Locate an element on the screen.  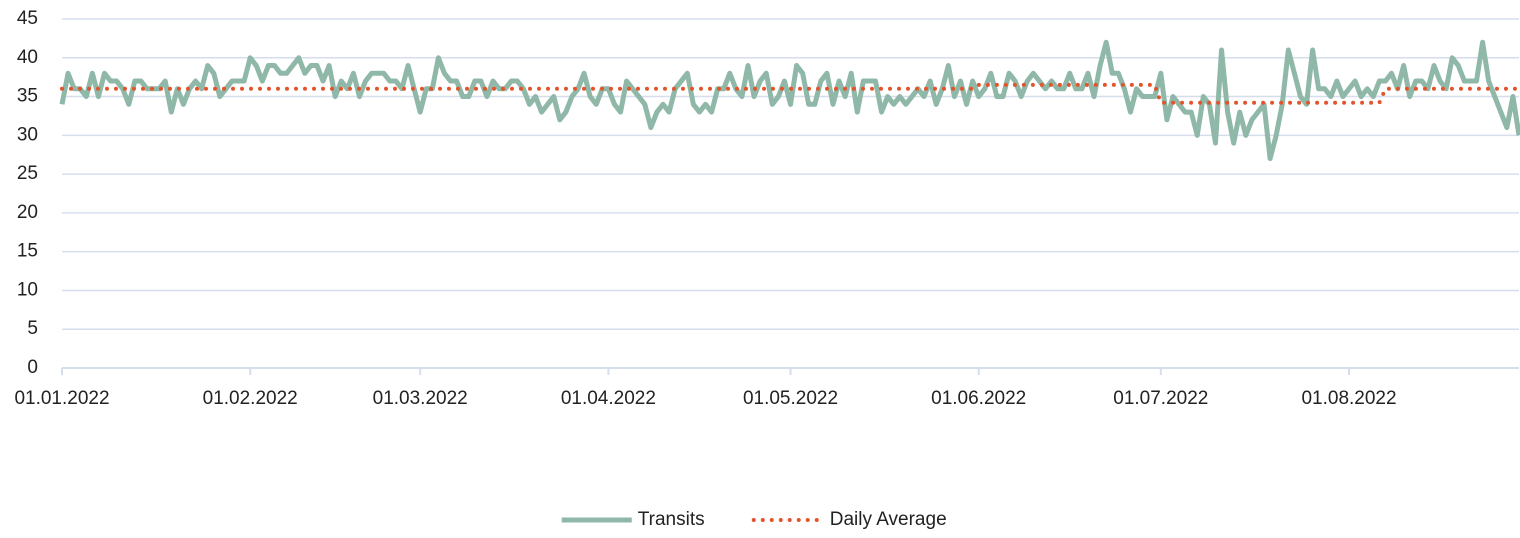
y-tick-label: 40 is located at coordinates (27, 57).